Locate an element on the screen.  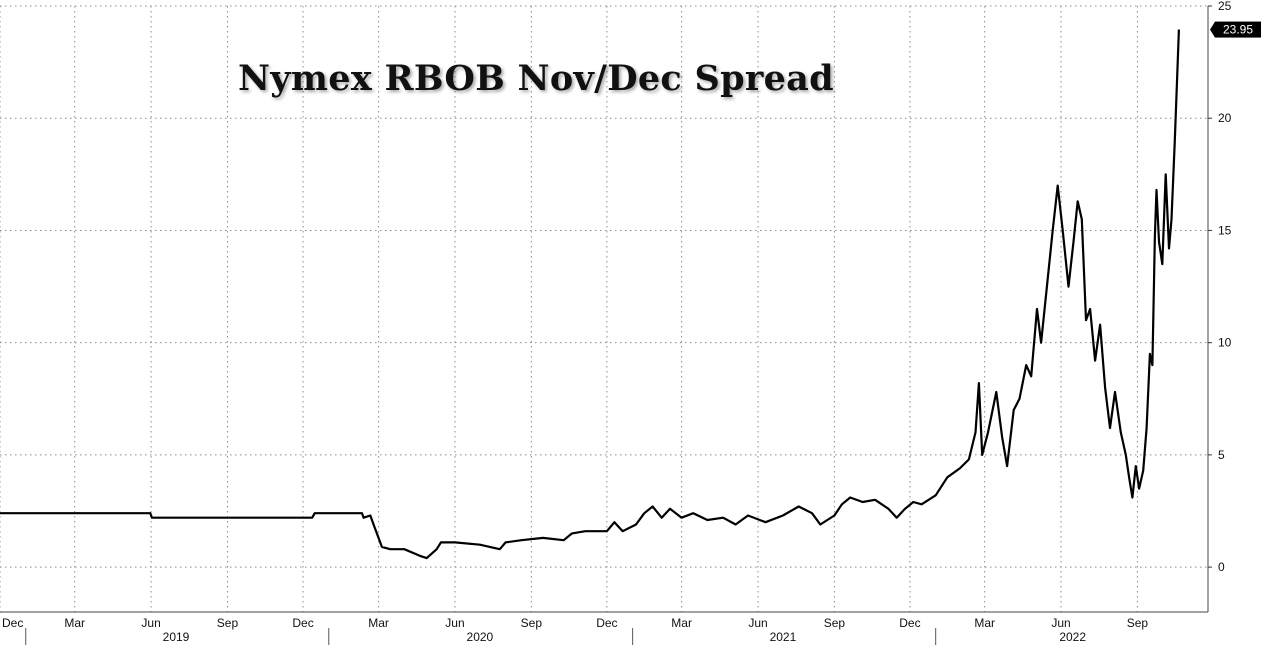
last-value-label: 23.95 is located at coordinates (1238, 30).